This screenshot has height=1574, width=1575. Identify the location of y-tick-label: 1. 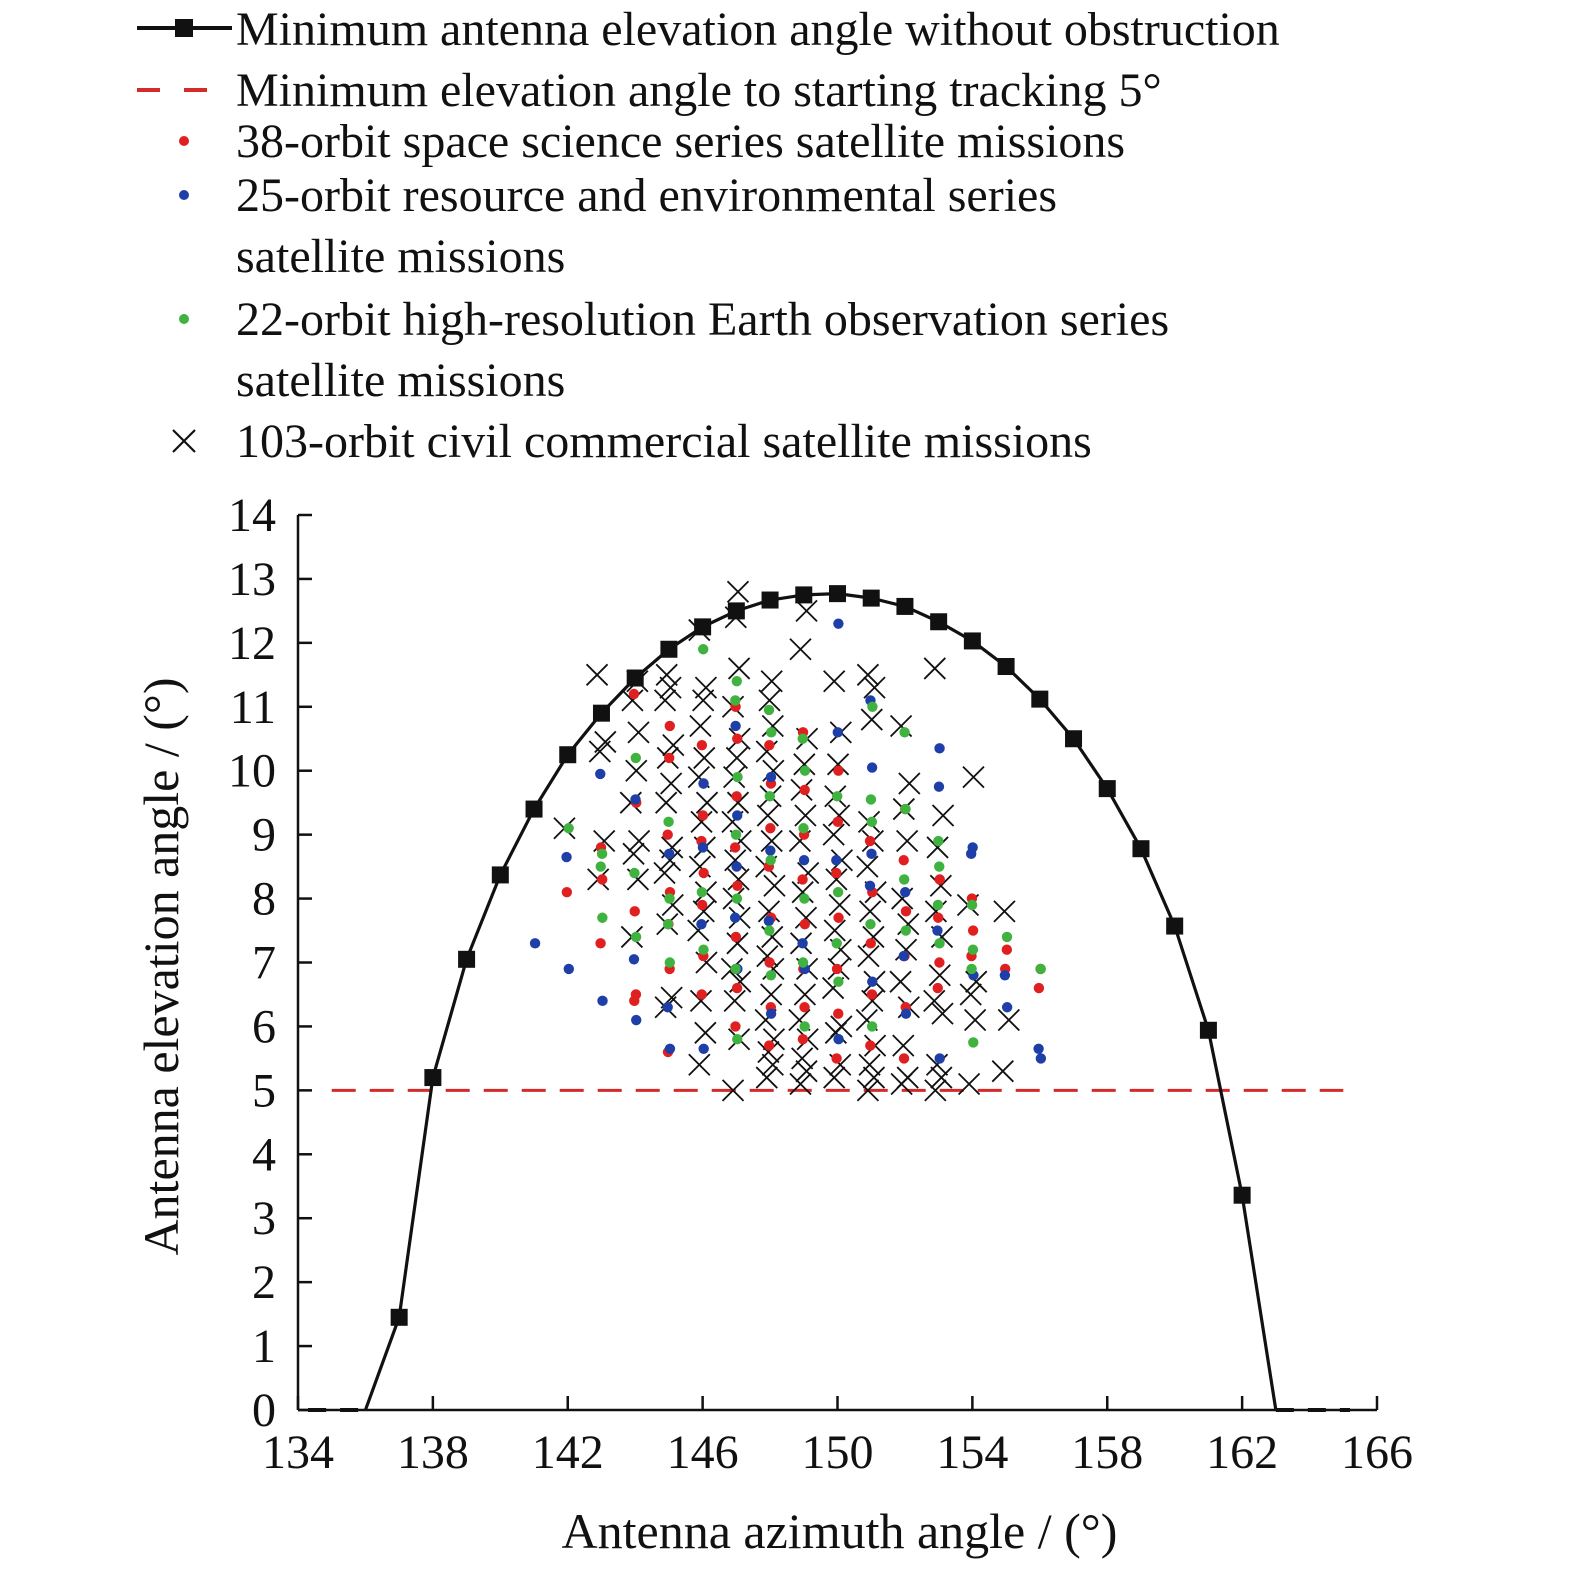
(264, 1346).